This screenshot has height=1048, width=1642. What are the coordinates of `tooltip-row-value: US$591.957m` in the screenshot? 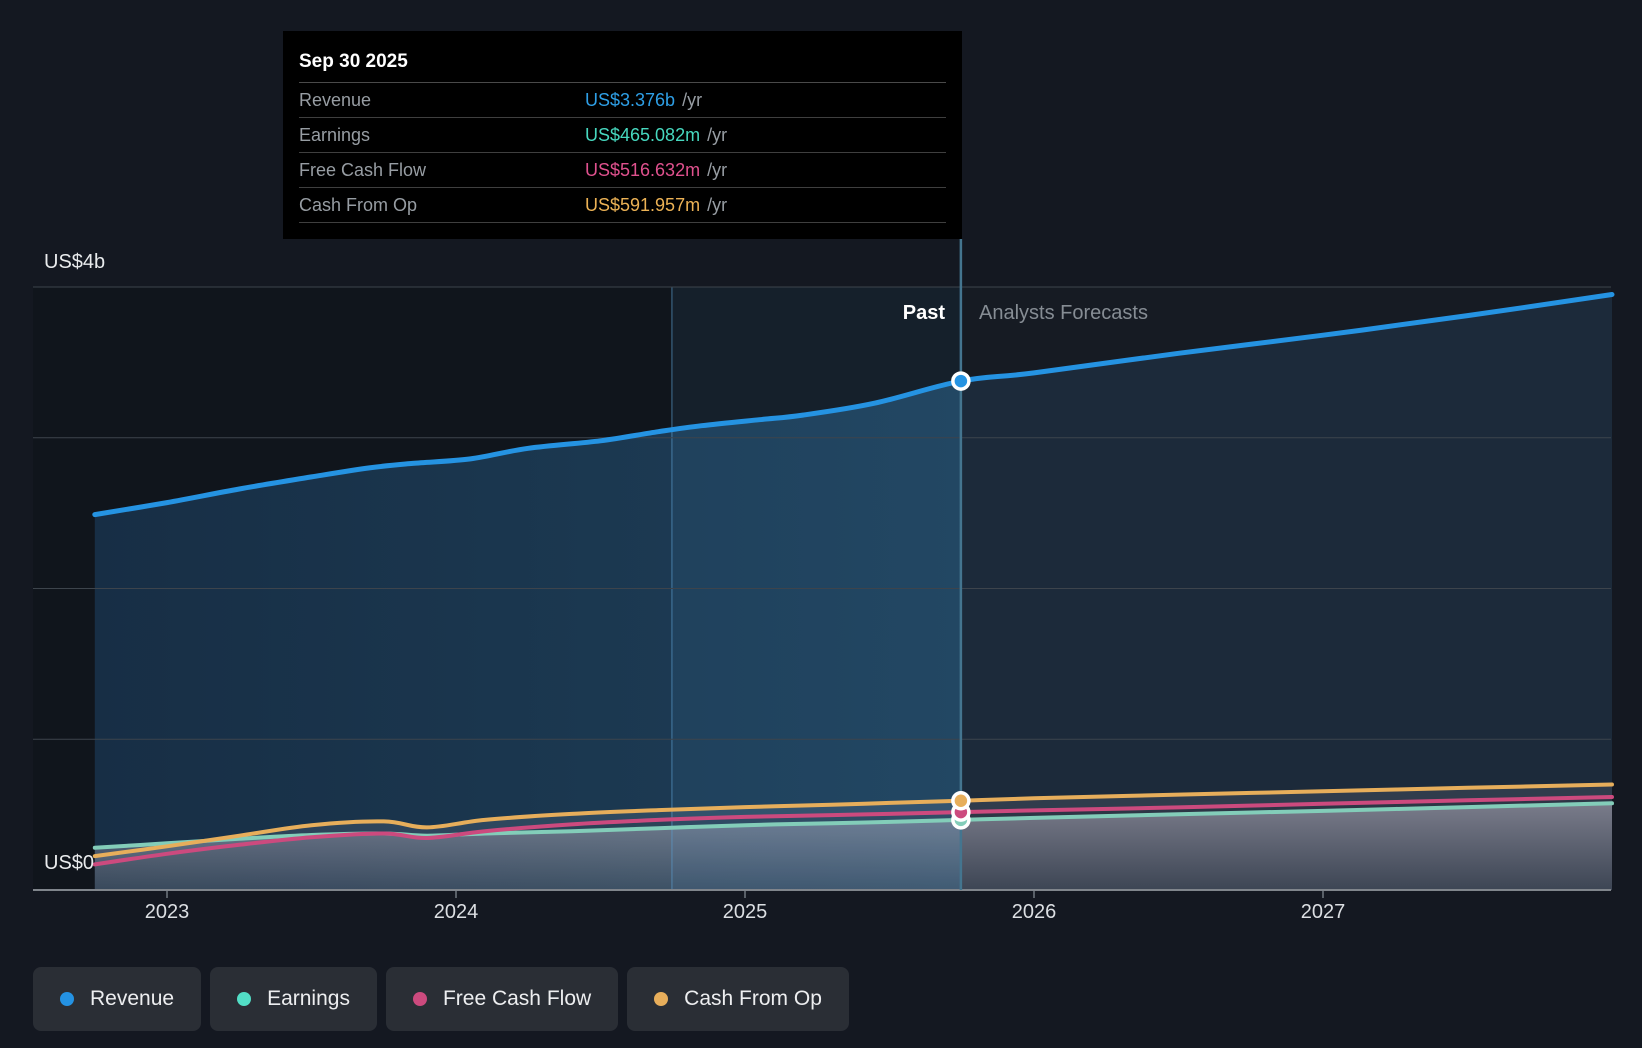 It's located at (643, 204).